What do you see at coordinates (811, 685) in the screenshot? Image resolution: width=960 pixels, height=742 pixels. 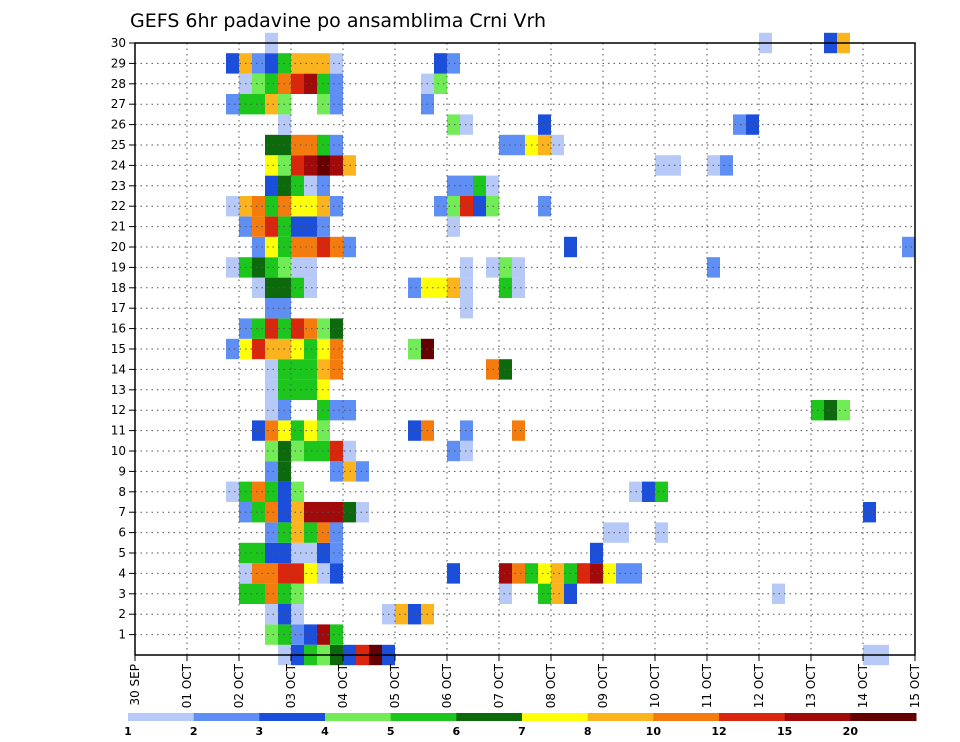 I see `x-tick-label: 13 OCT` at bounding box center [811, 685].